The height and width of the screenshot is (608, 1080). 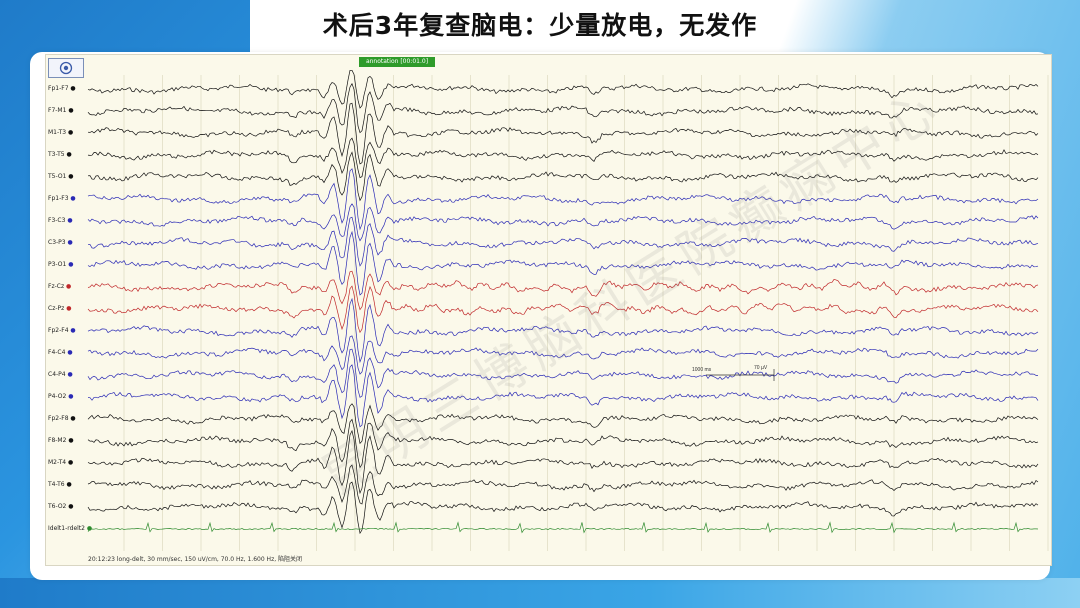 I want to click on channel-label: T4-T6 ●, so click(x=60, y=484).